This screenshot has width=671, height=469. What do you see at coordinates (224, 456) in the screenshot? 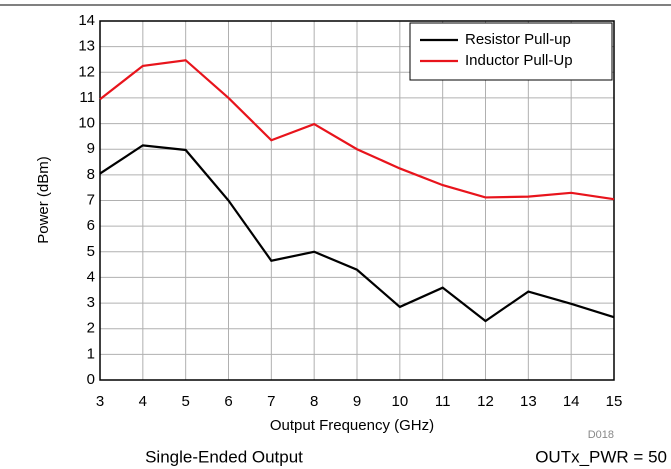
I see `caption-left: Single-Ended Output` at bounding box center [224, 456].